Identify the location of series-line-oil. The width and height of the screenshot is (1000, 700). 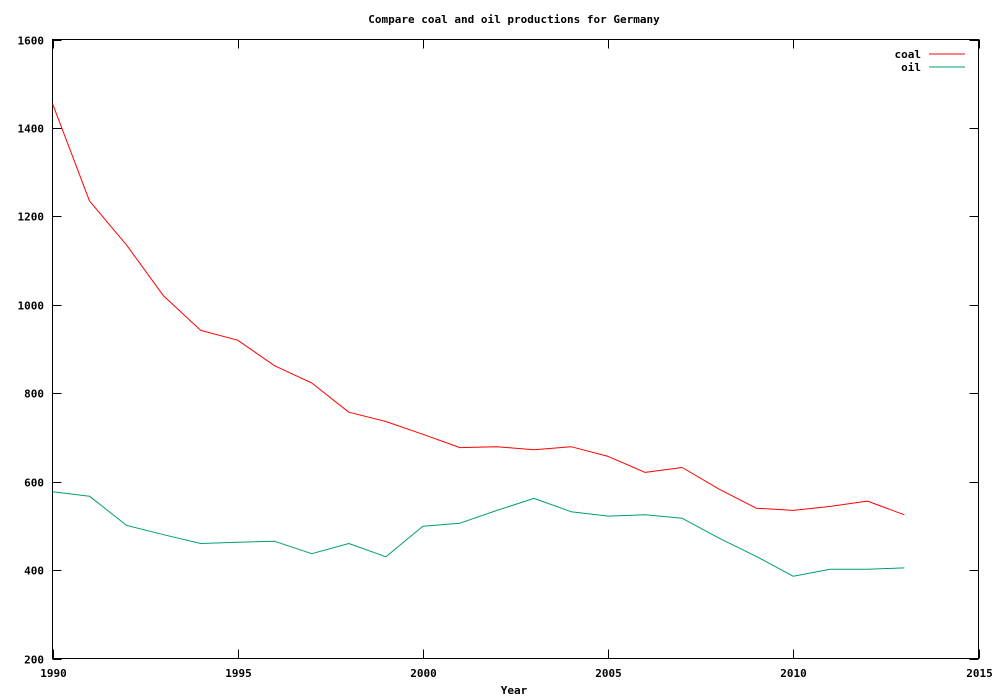
(478, 534).